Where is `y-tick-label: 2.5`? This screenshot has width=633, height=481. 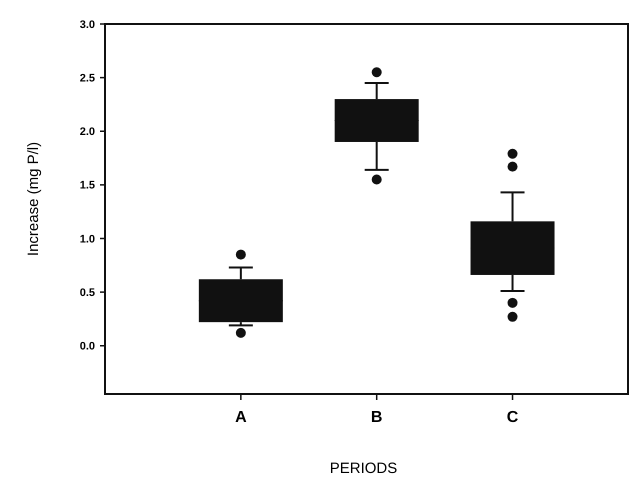
y-tick-label: 2.5 is located at coordinates (87, 78).